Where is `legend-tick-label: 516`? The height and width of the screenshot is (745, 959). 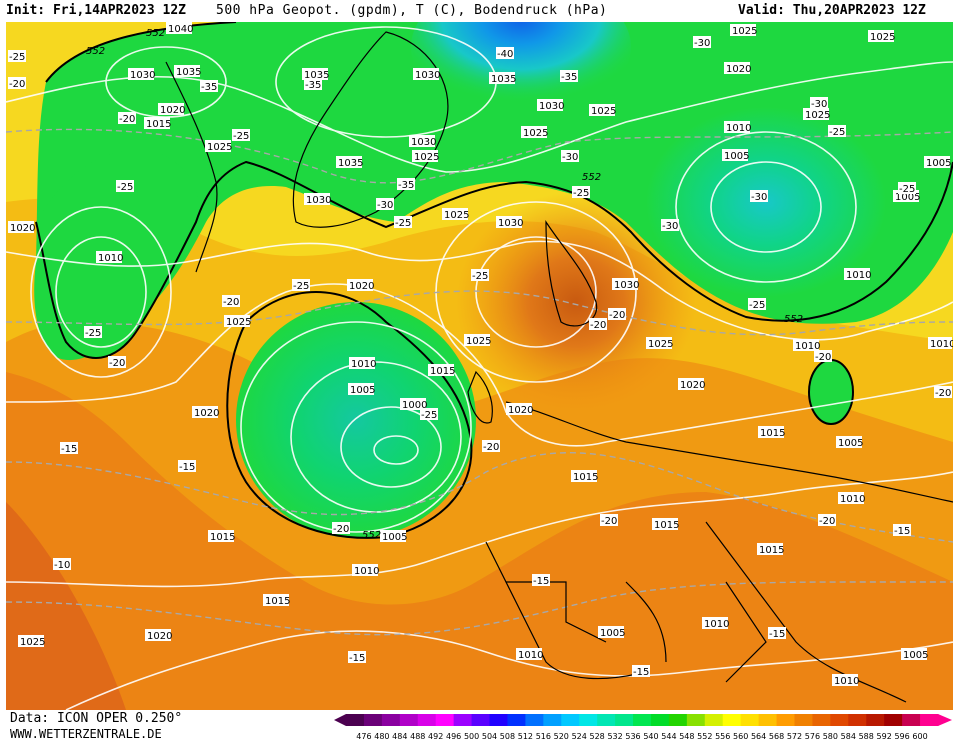
legend-tick-label: 516 is located at coordinates (543, 736).